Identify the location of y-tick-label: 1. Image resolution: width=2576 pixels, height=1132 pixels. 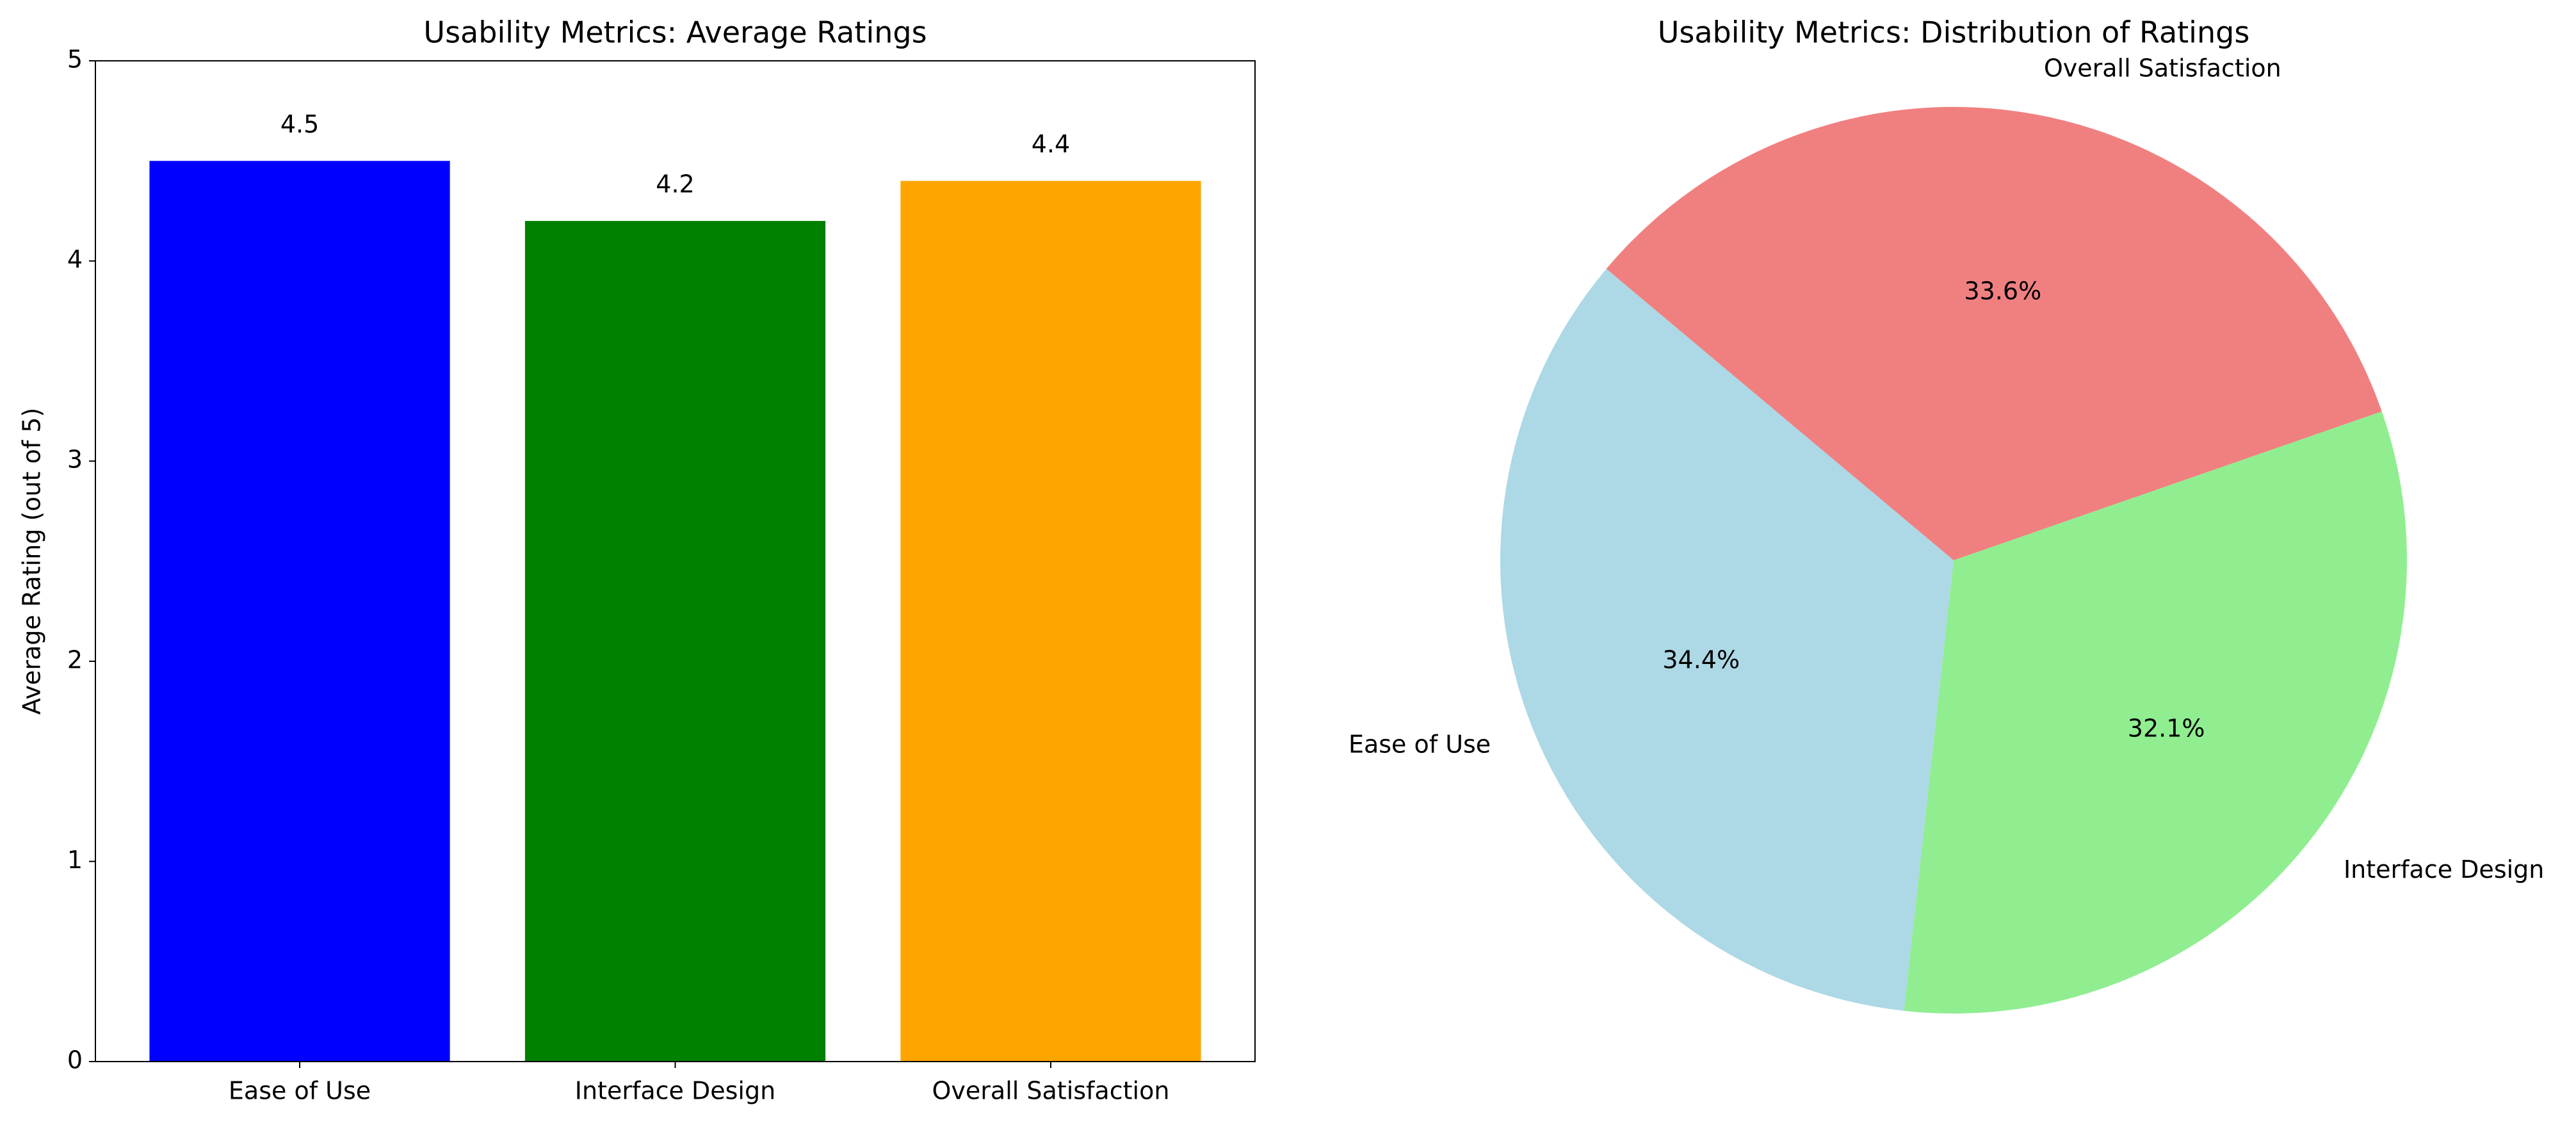
(75, 860).